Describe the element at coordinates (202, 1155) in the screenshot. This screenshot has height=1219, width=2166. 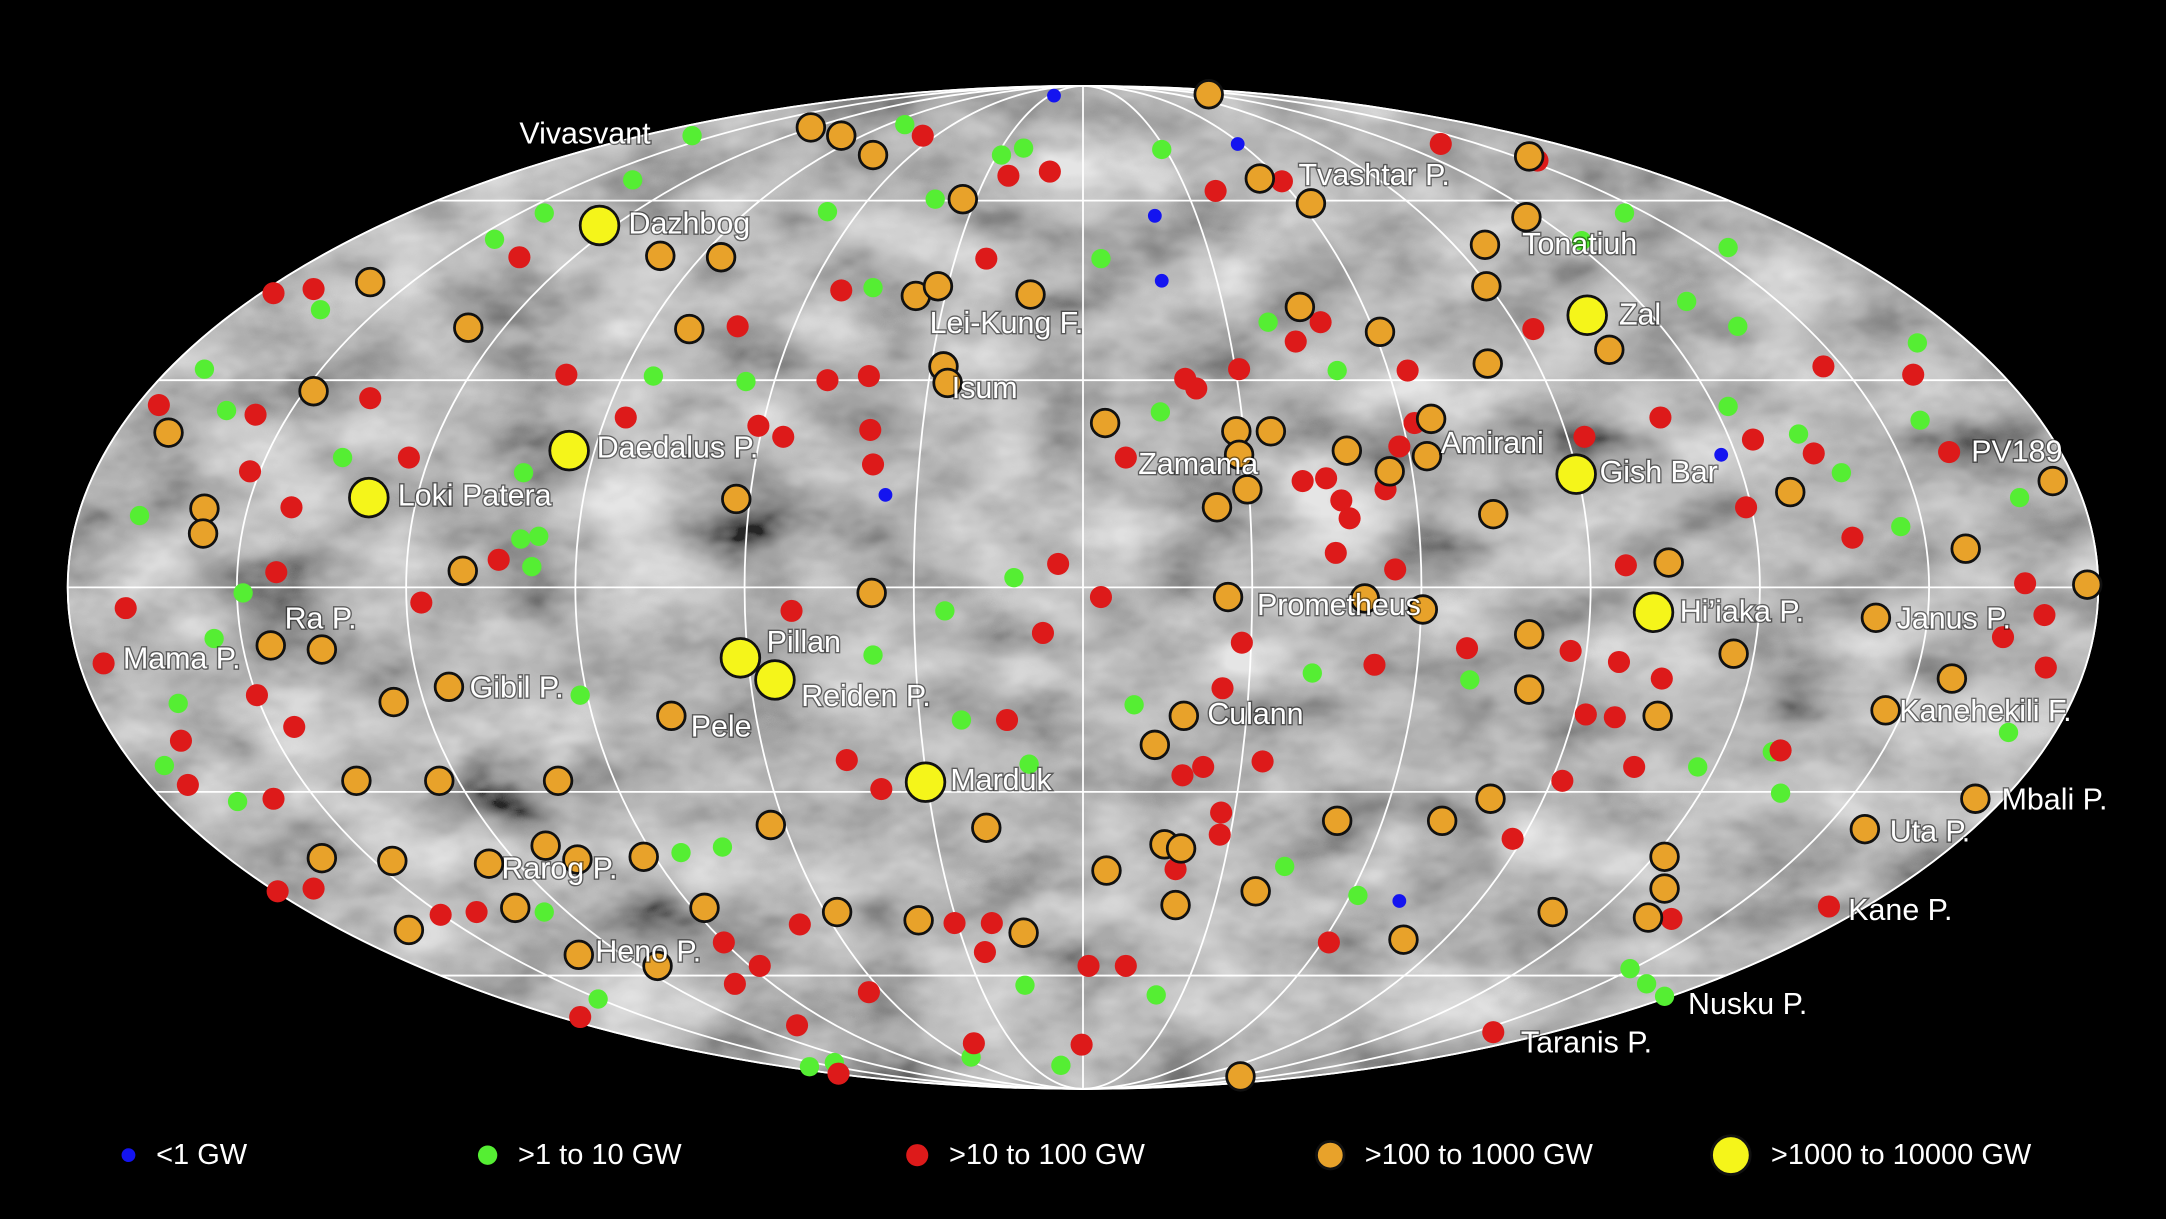
I see `legend-label: <1 GW` at that location.